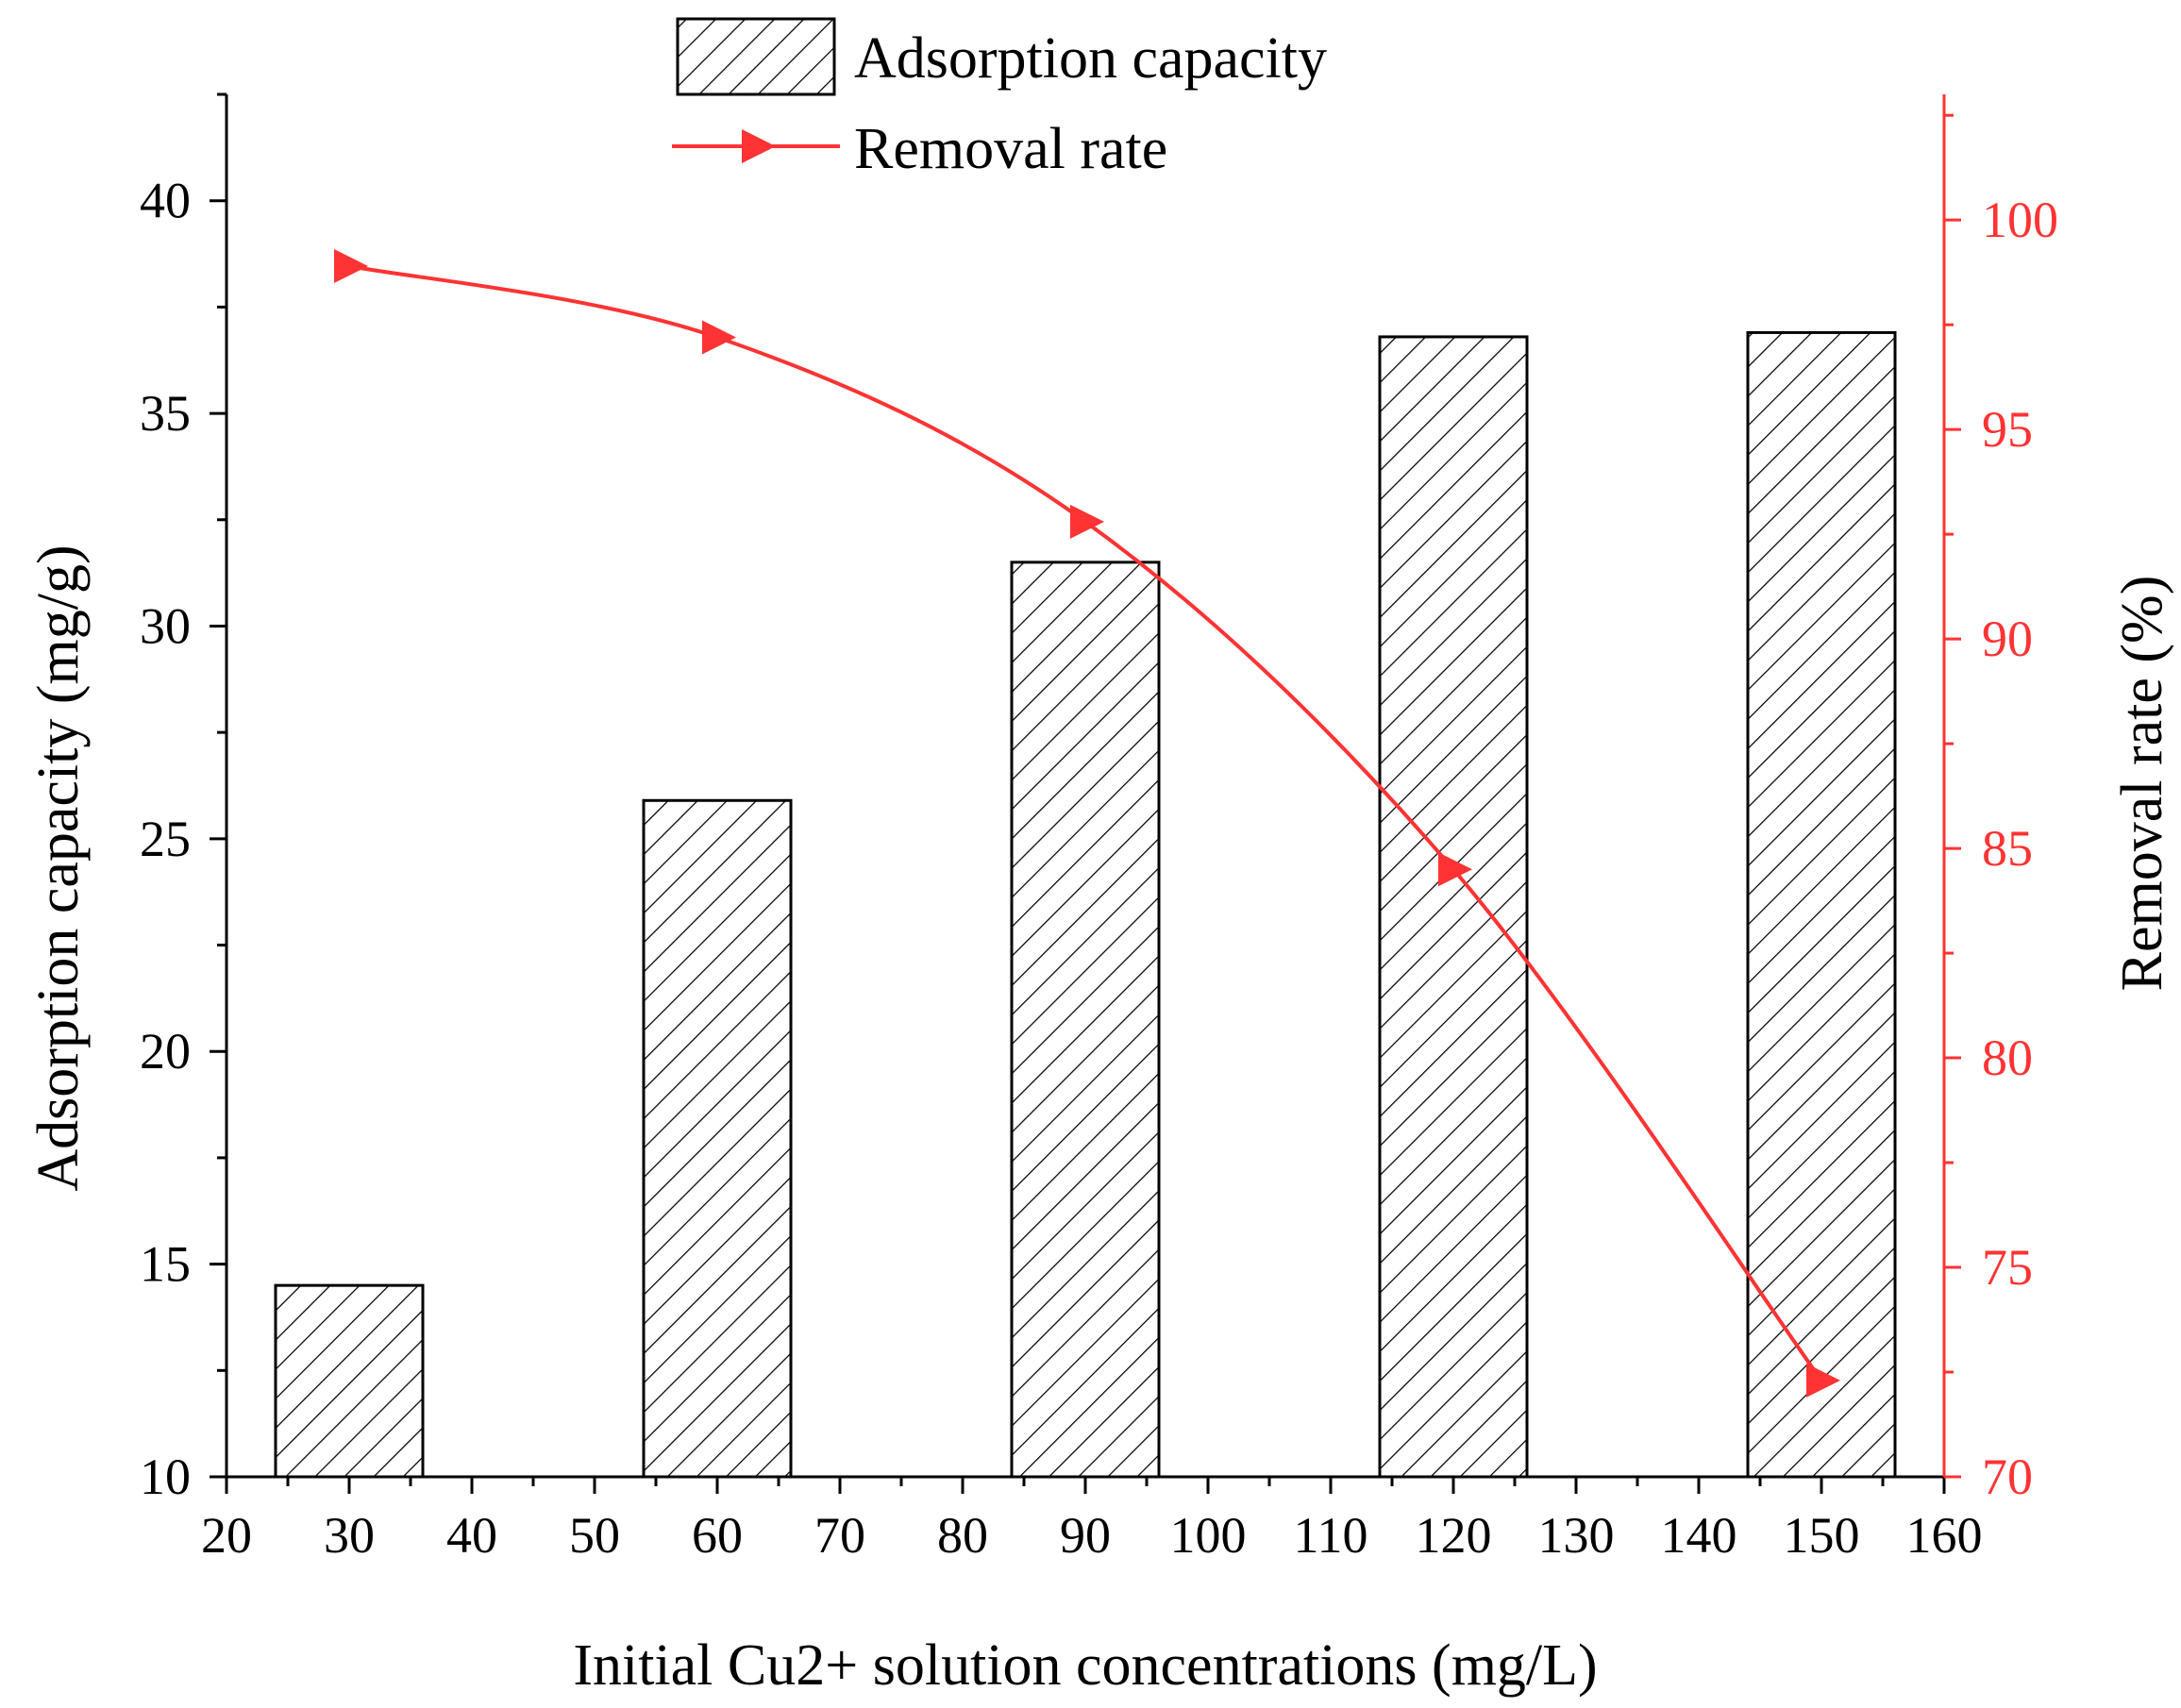  Describe the element at coordinates (165, 1051) in the screenshot. I see `left-y-tick-label: 20` at that location.